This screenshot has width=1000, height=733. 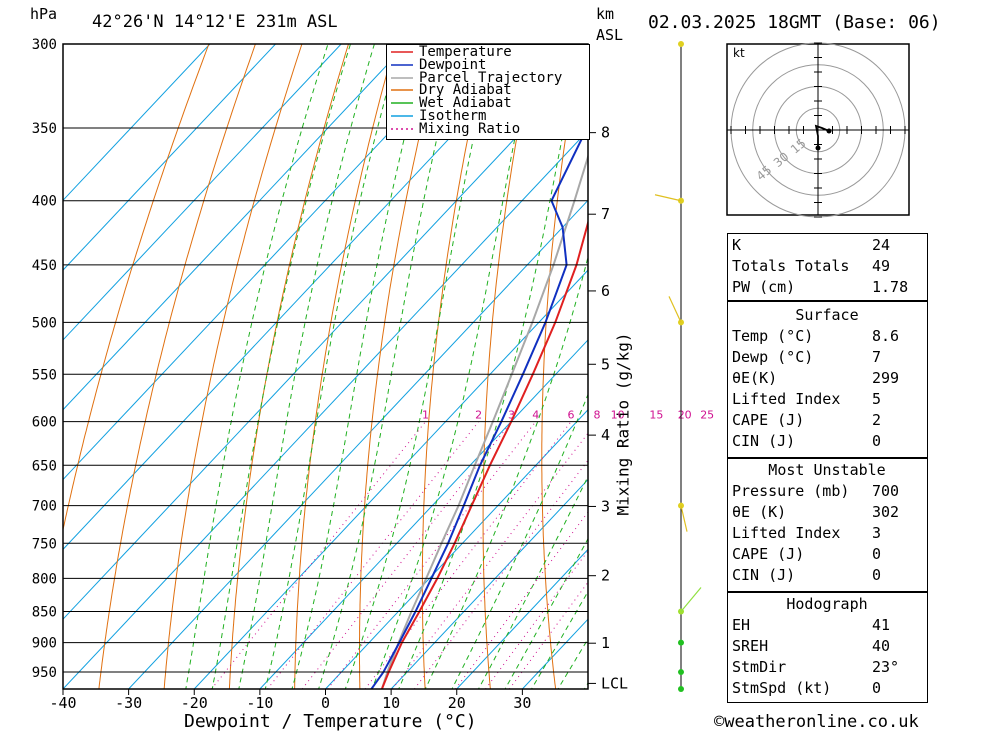 I want to click on pressure-tick-label: 350, so click(x=44, y=129).